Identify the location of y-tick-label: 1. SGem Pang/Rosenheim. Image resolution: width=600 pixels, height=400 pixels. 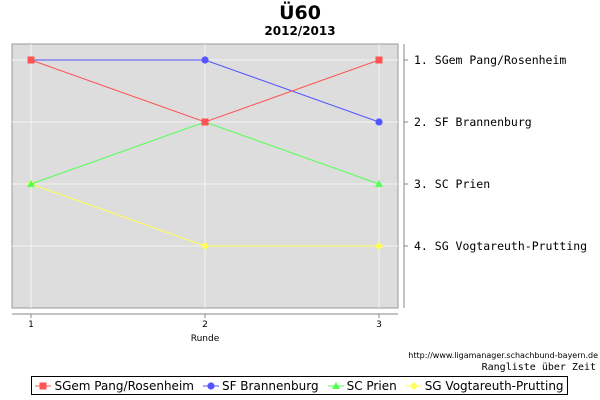
(490, 60).